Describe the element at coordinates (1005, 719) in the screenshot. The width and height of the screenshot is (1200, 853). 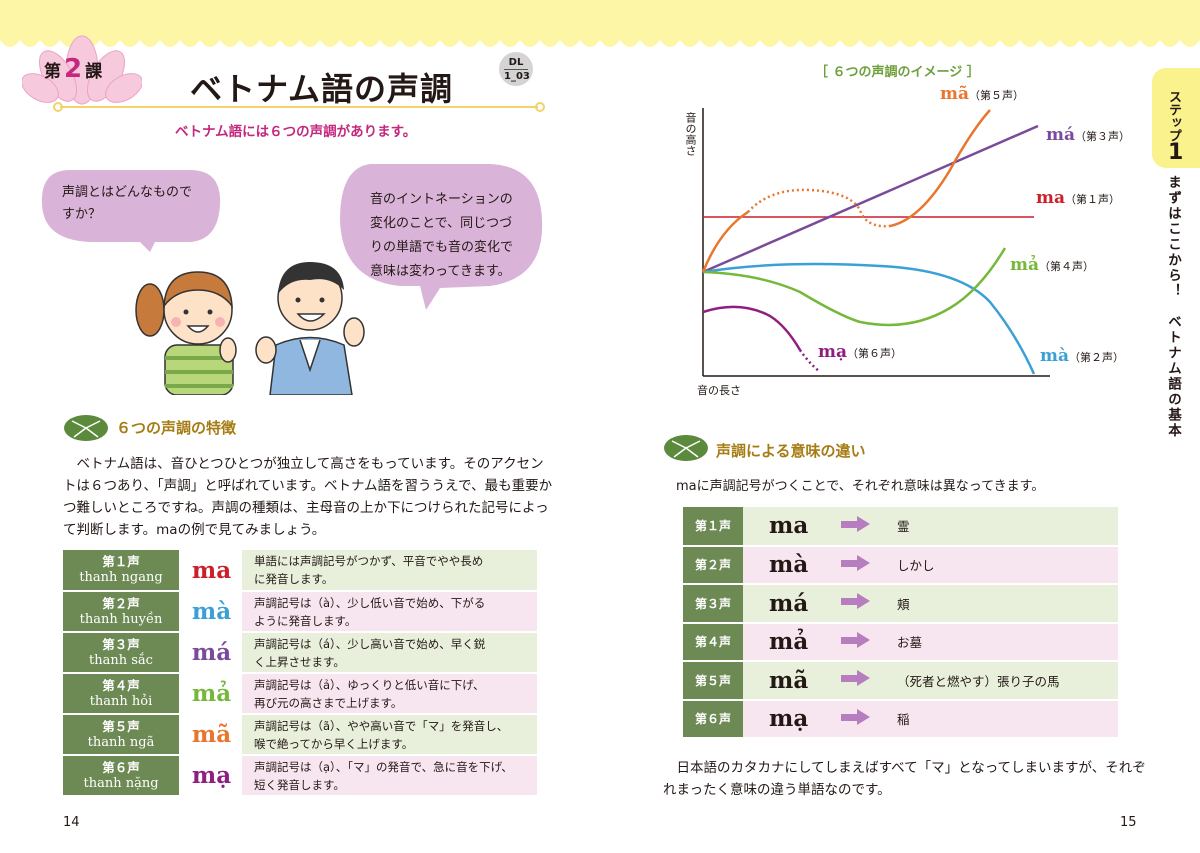
I see `meaning-text: 稲` at that location.